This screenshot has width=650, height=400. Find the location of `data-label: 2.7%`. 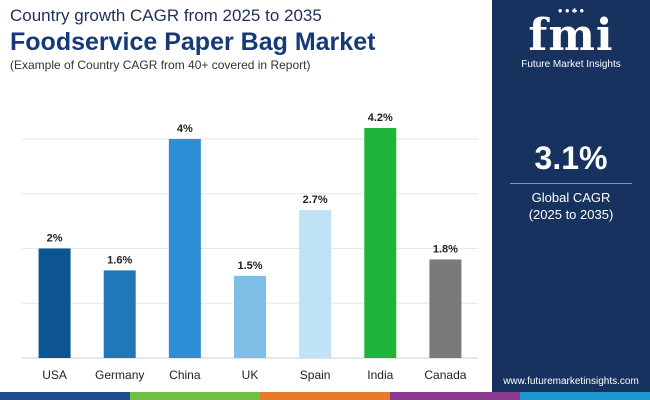

data-label: 2.7% is located at coordinates (315, 200).